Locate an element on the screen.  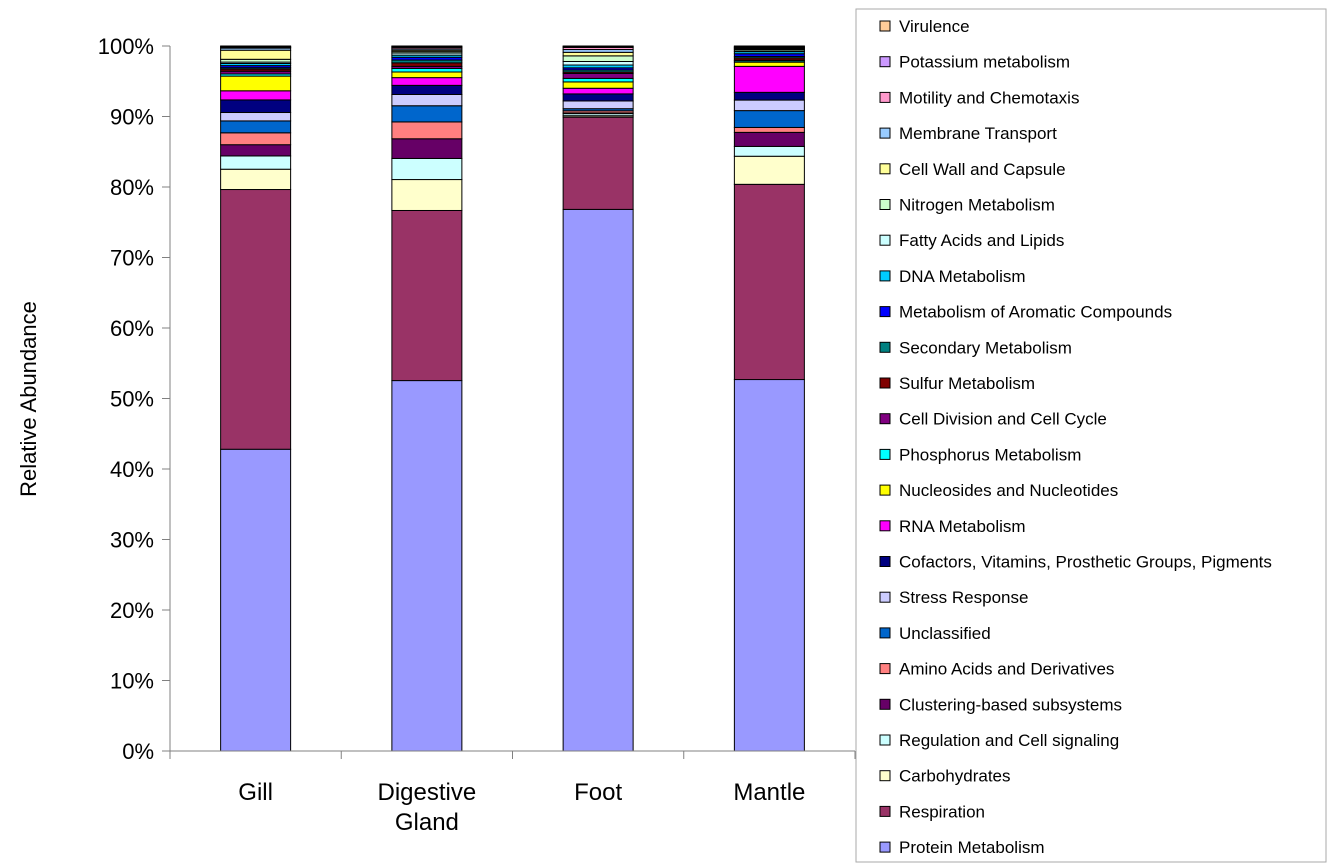
legend-item-phosphorus-metabolism: Phosphorus Metabolism is located at coordinates (980, 454).